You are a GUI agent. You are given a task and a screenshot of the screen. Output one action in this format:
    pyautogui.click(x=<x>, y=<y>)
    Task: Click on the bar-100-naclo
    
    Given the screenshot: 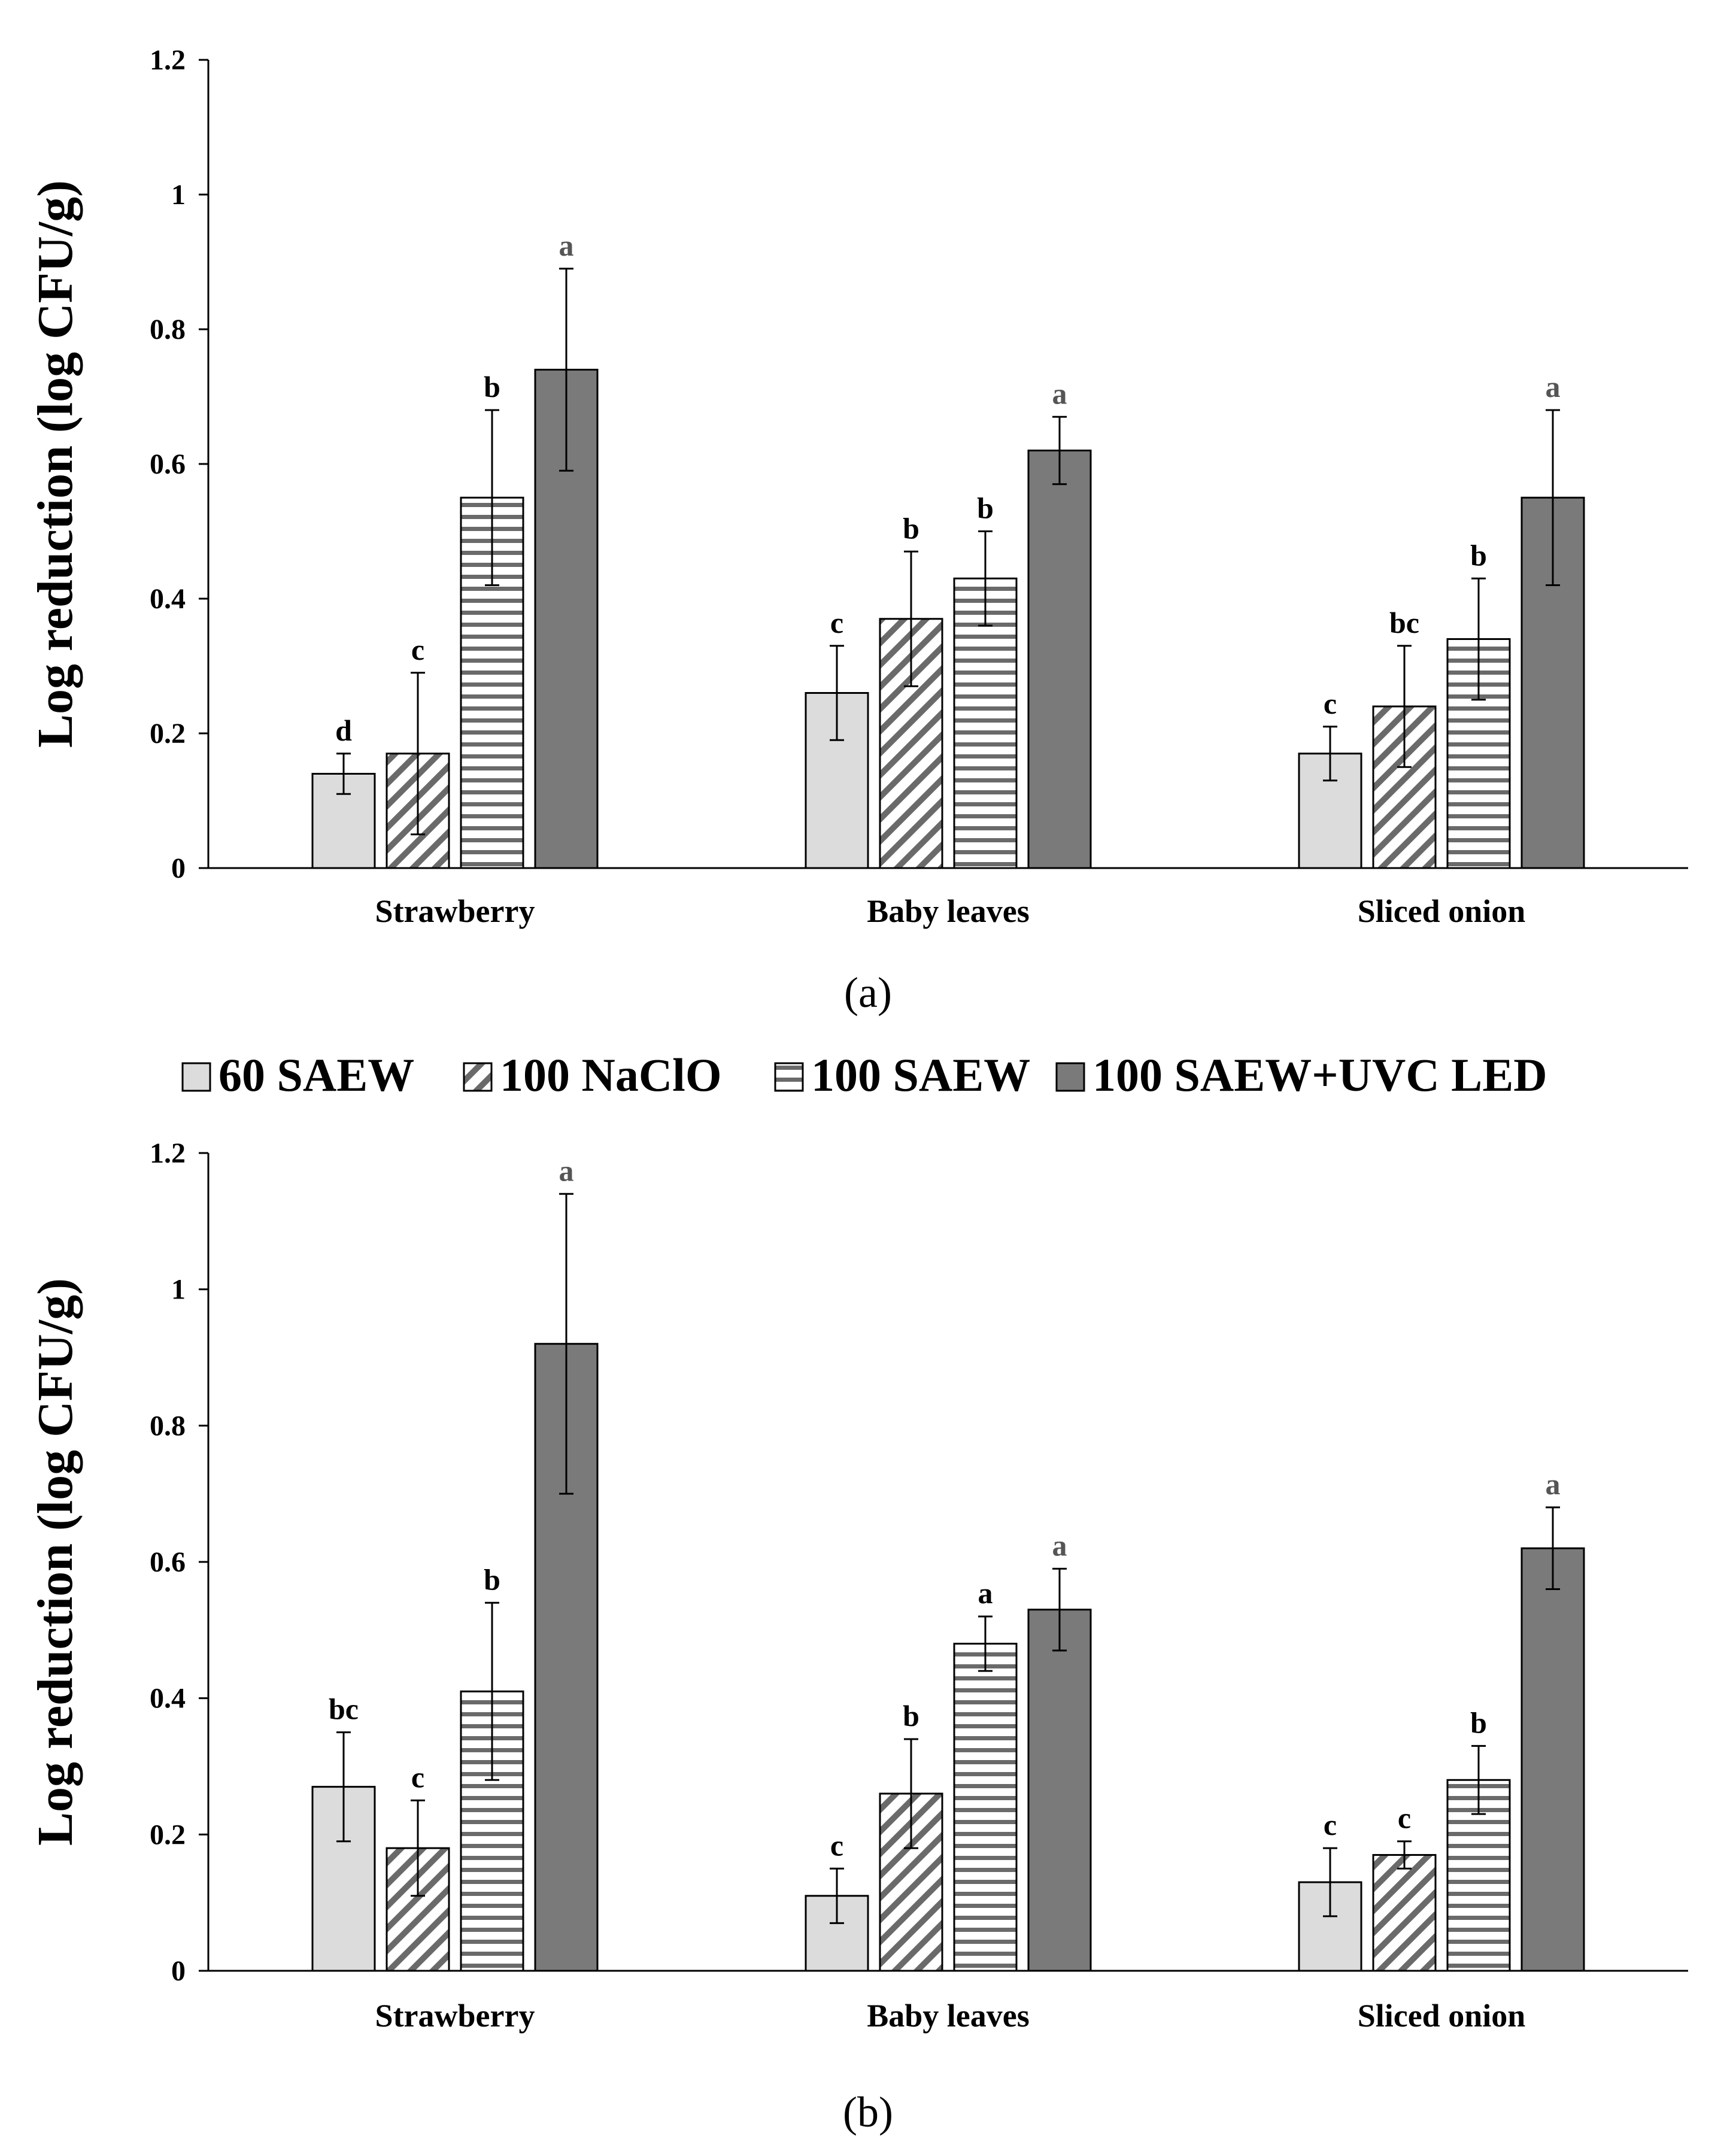 What is the action you would take?
    pyautogui.click(x=1405, y=1913)
    